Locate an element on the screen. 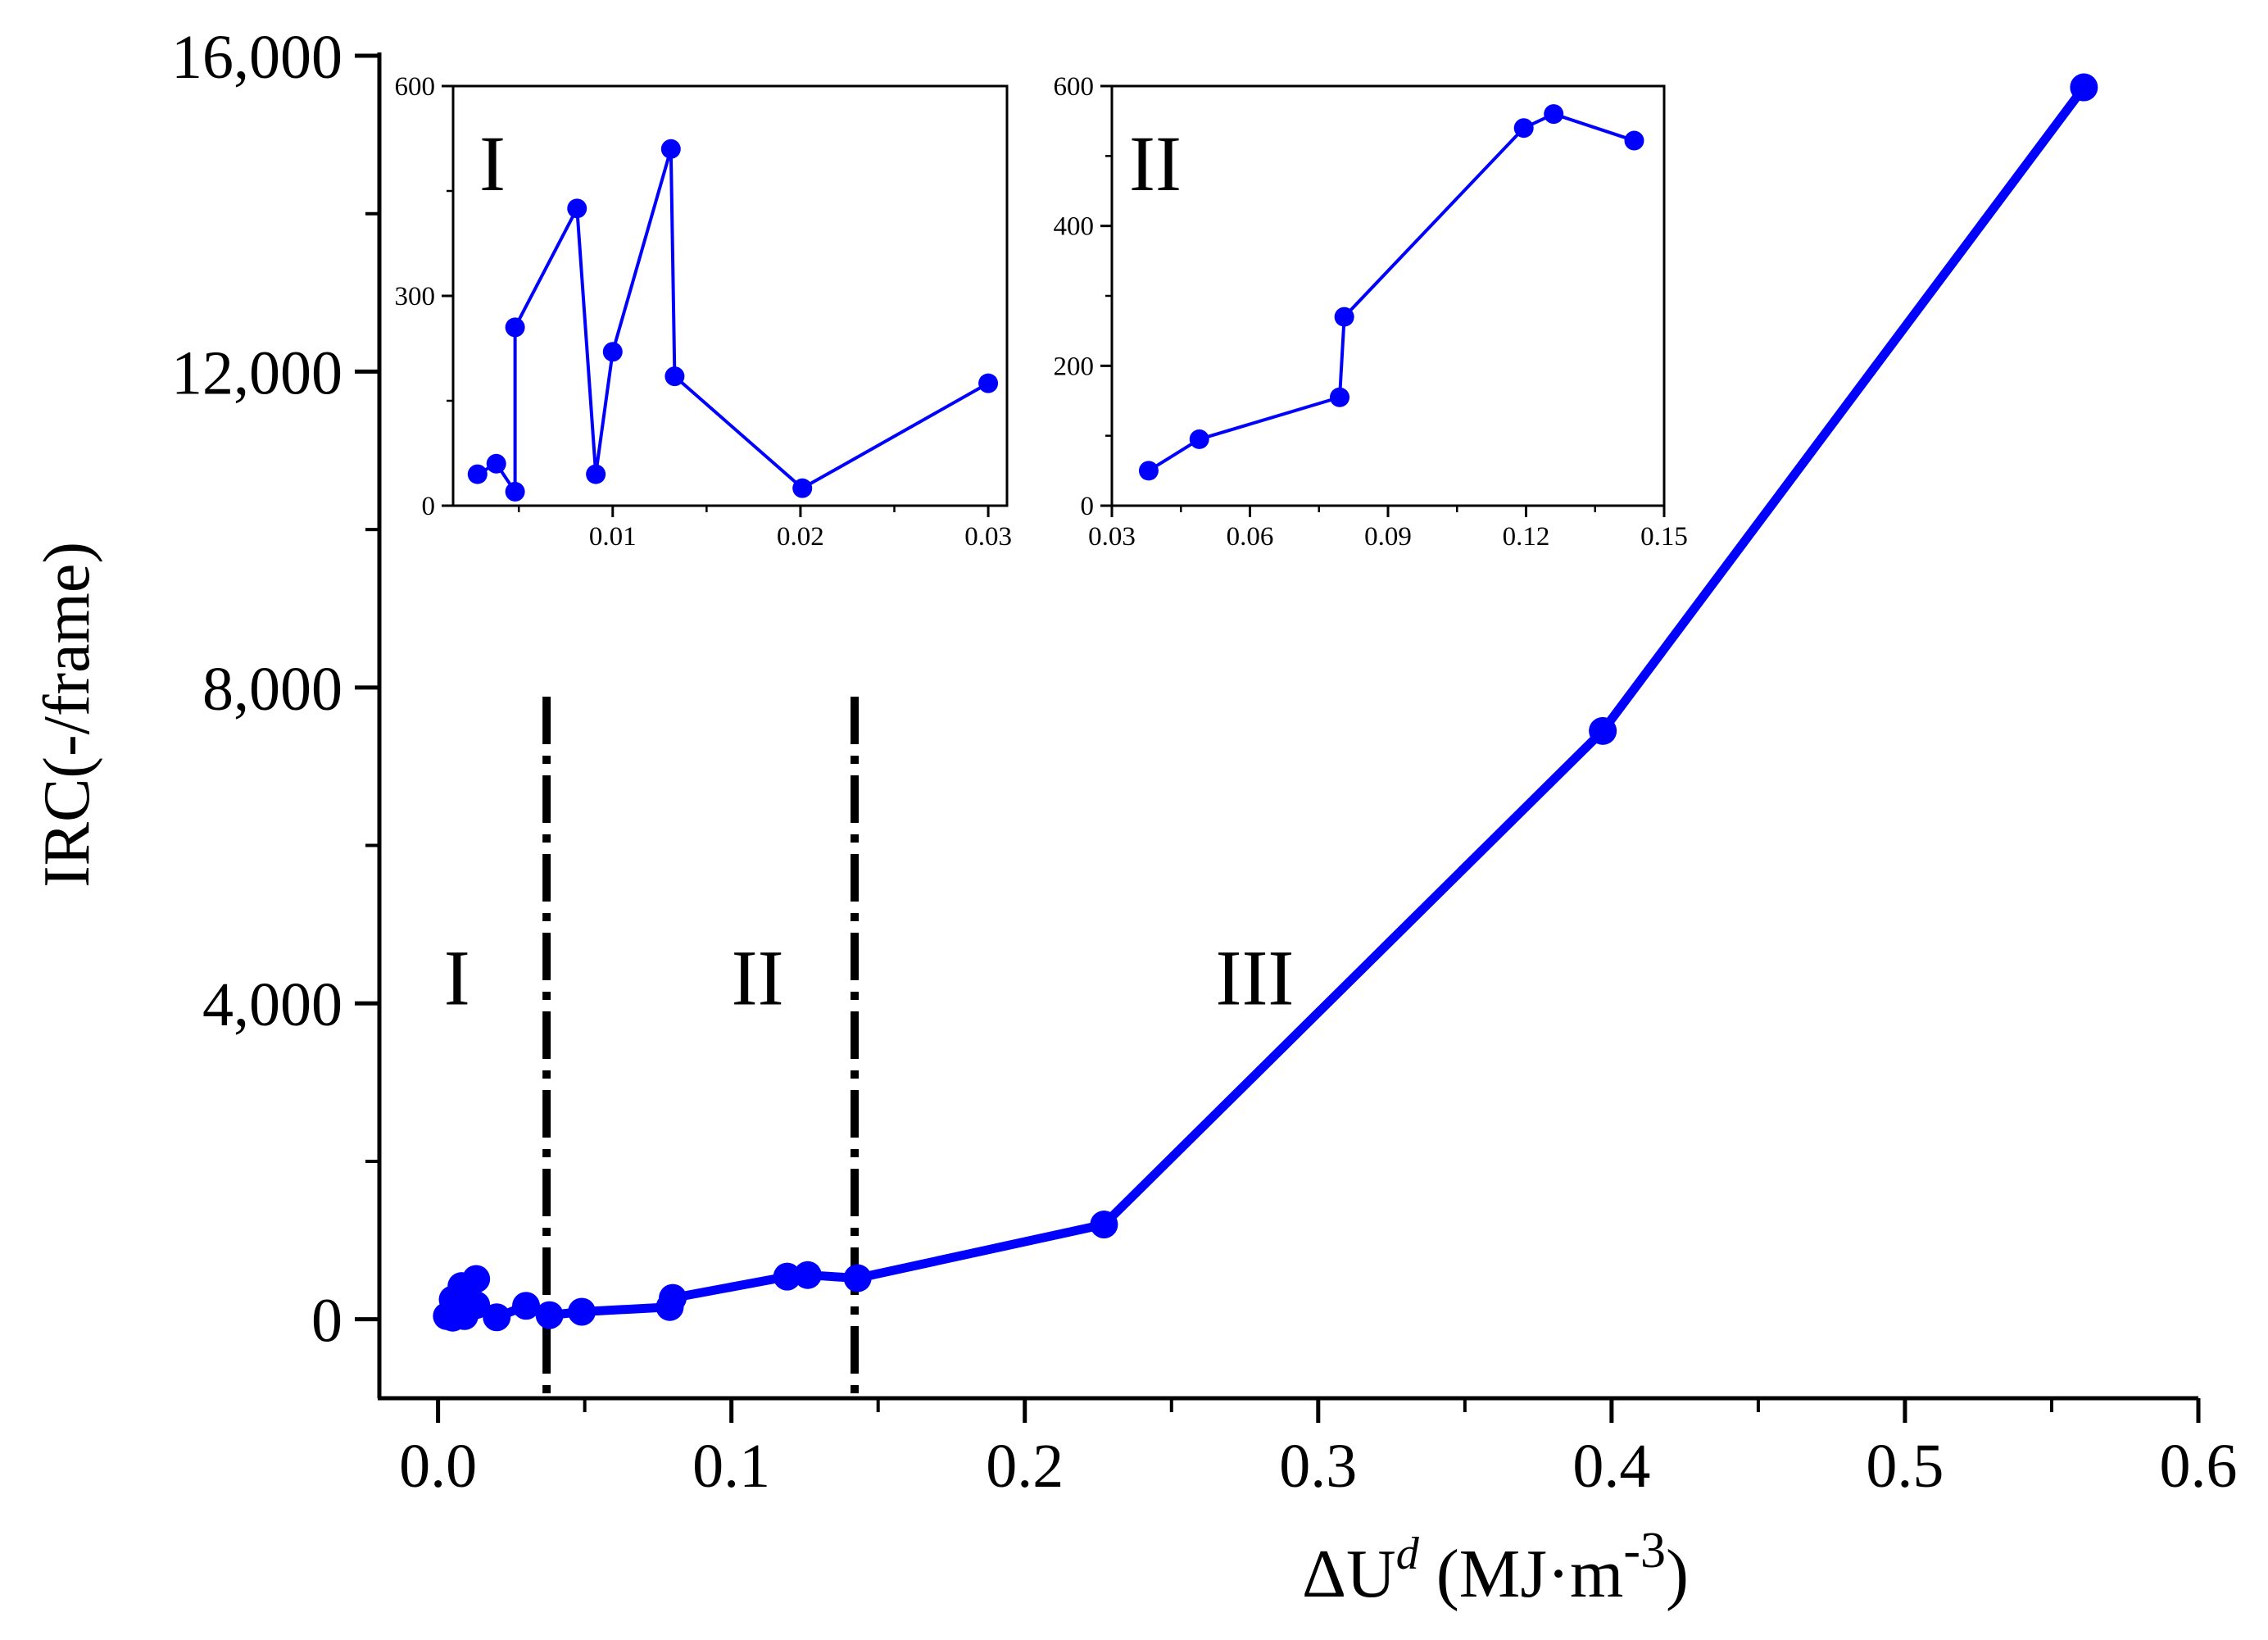  main-x-tick-label-0-1: 0.1 is located at coordinates (731, 1467).